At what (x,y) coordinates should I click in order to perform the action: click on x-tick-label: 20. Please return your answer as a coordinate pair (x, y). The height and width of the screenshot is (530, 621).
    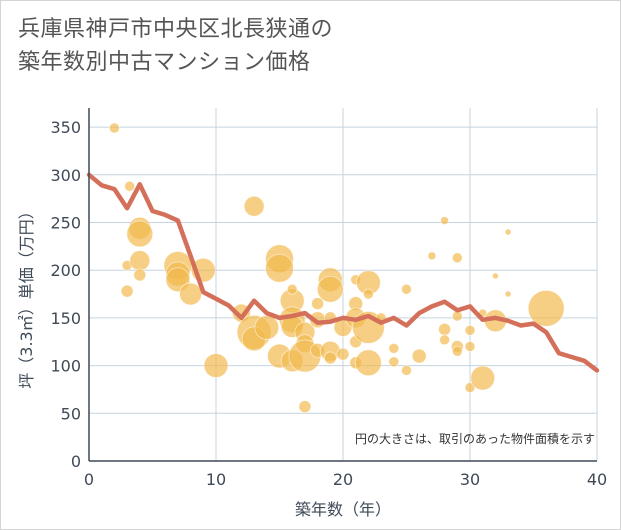
    Looking at the image, I should click on (343, 479).